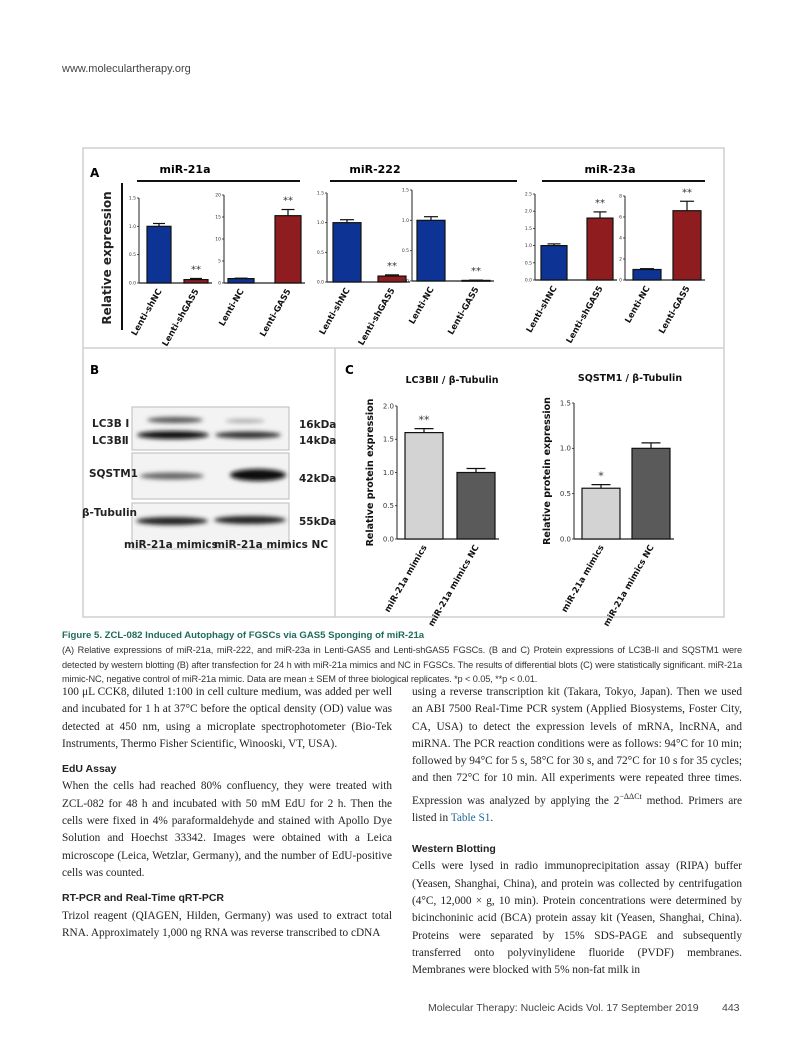 This screenshot has height=1043, width=803. I want to click on significance-mark: *, so click(601, 476).